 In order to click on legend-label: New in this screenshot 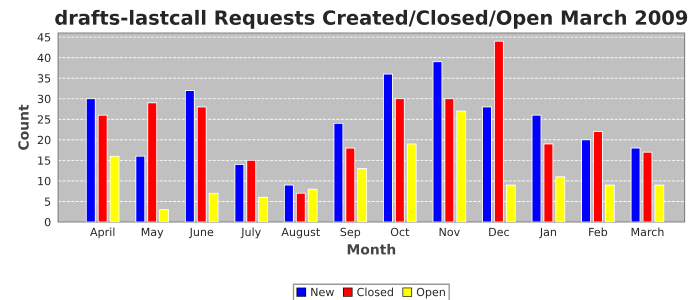, I will do `click(322, 292)`.